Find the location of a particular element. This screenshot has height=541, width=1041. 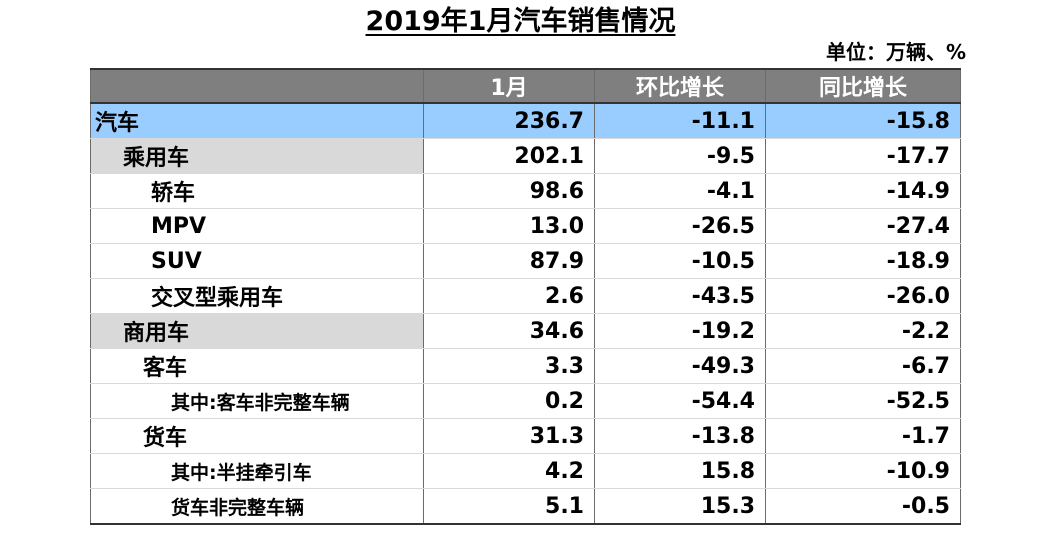

row-month-value: 13.0 is located at coordinates (509, 226).